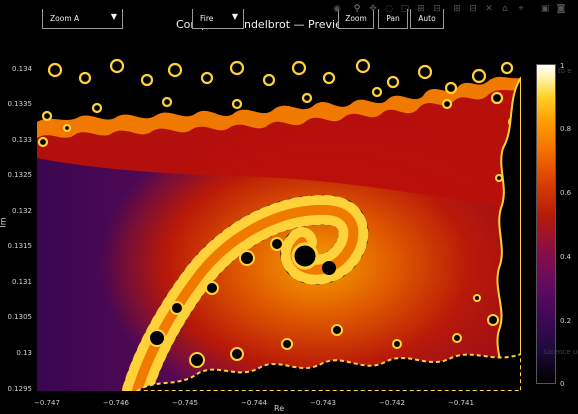 This screenshot has height=414, width=578. What do you see at coordinates (116, 403) in the screenshot?
I see `x-tick-label: −0.746` at bounding box center [116, 403].